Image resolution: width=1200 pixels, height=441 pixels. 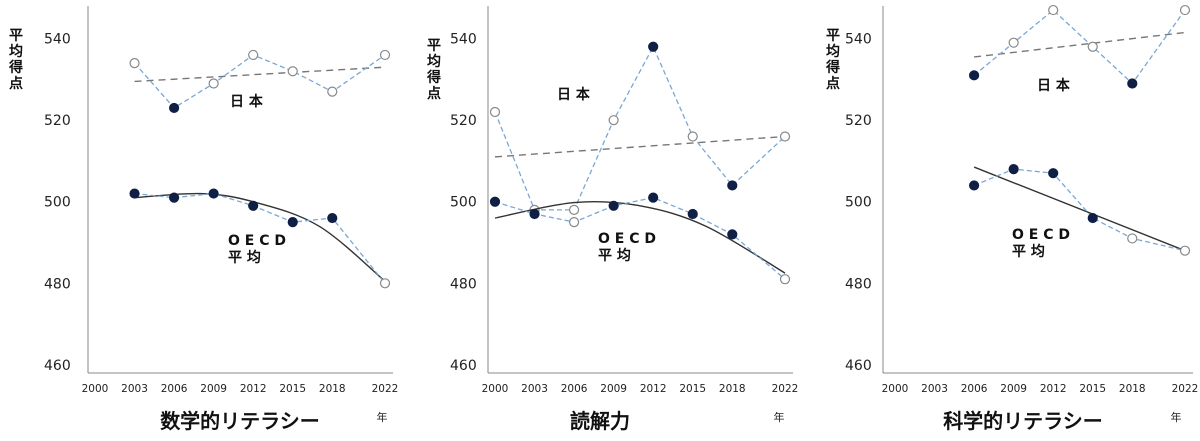 What do you see at coordinates (433, 77) in the screenshot?
I see `y-axis-label-char: 得` at bounding box center [433, 77].